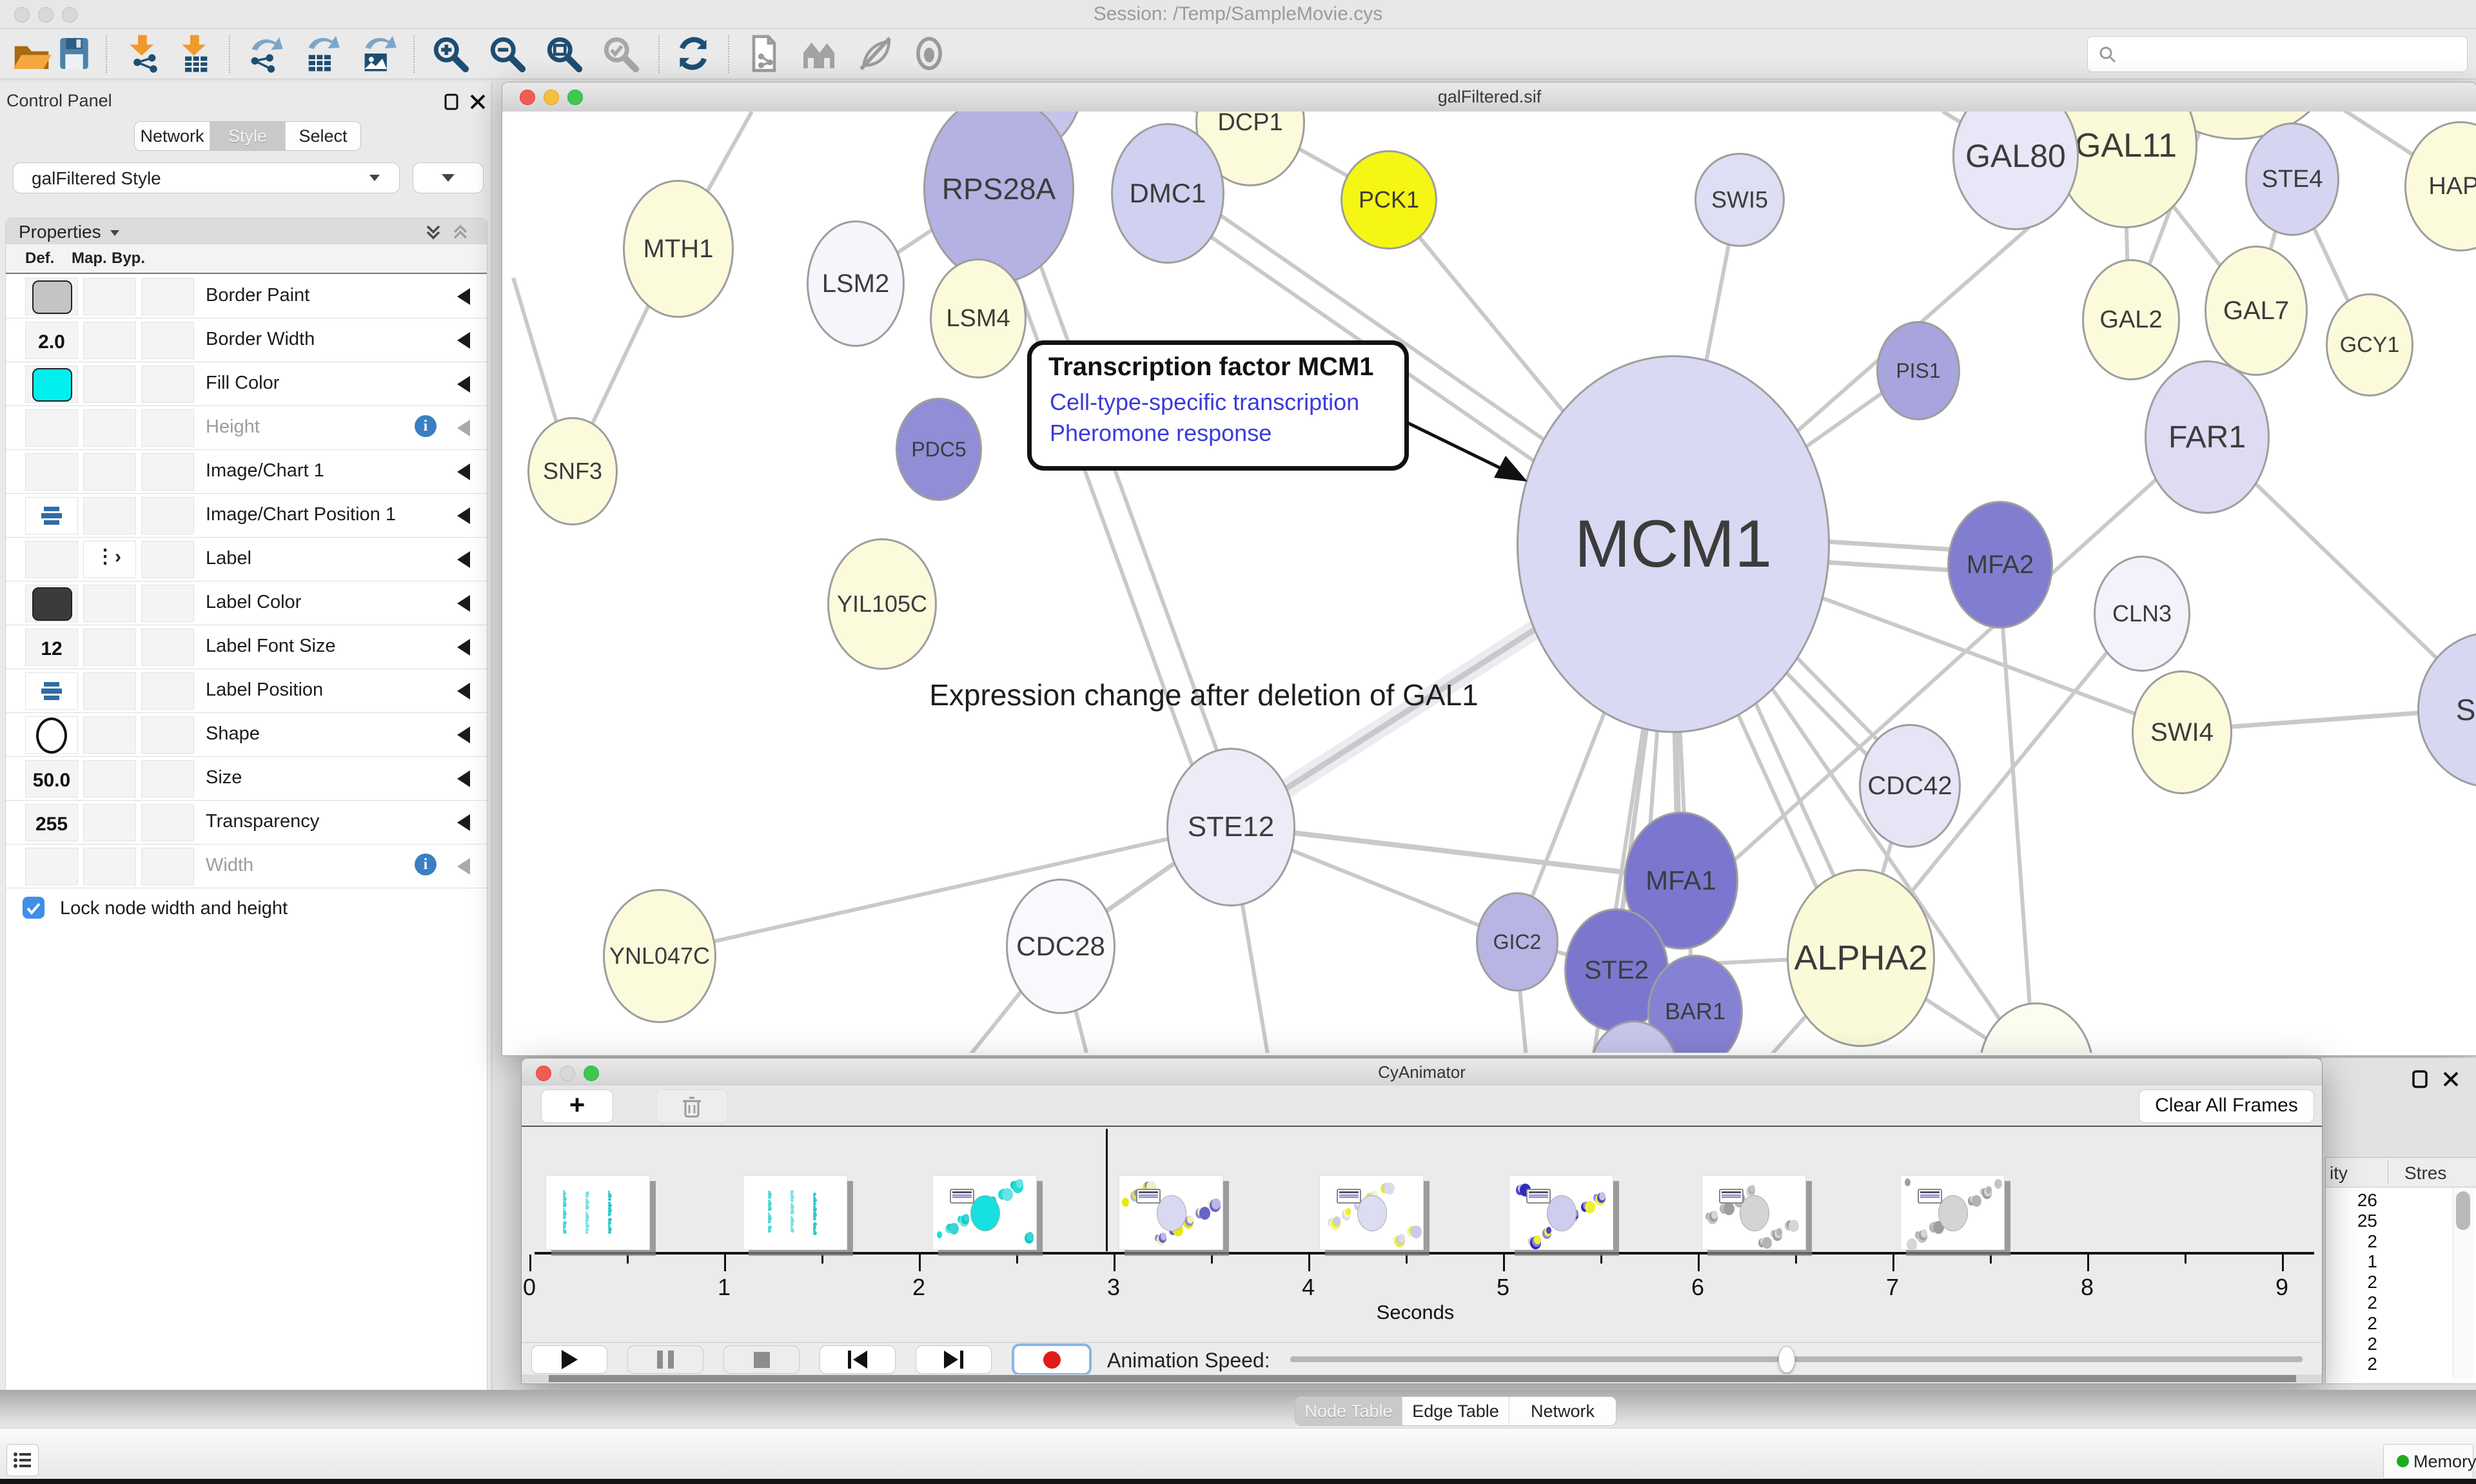  What do you see at coordinates (452, 101) in the screenshot?
I see `float-panel-icon` at bounding box center [452, 101].